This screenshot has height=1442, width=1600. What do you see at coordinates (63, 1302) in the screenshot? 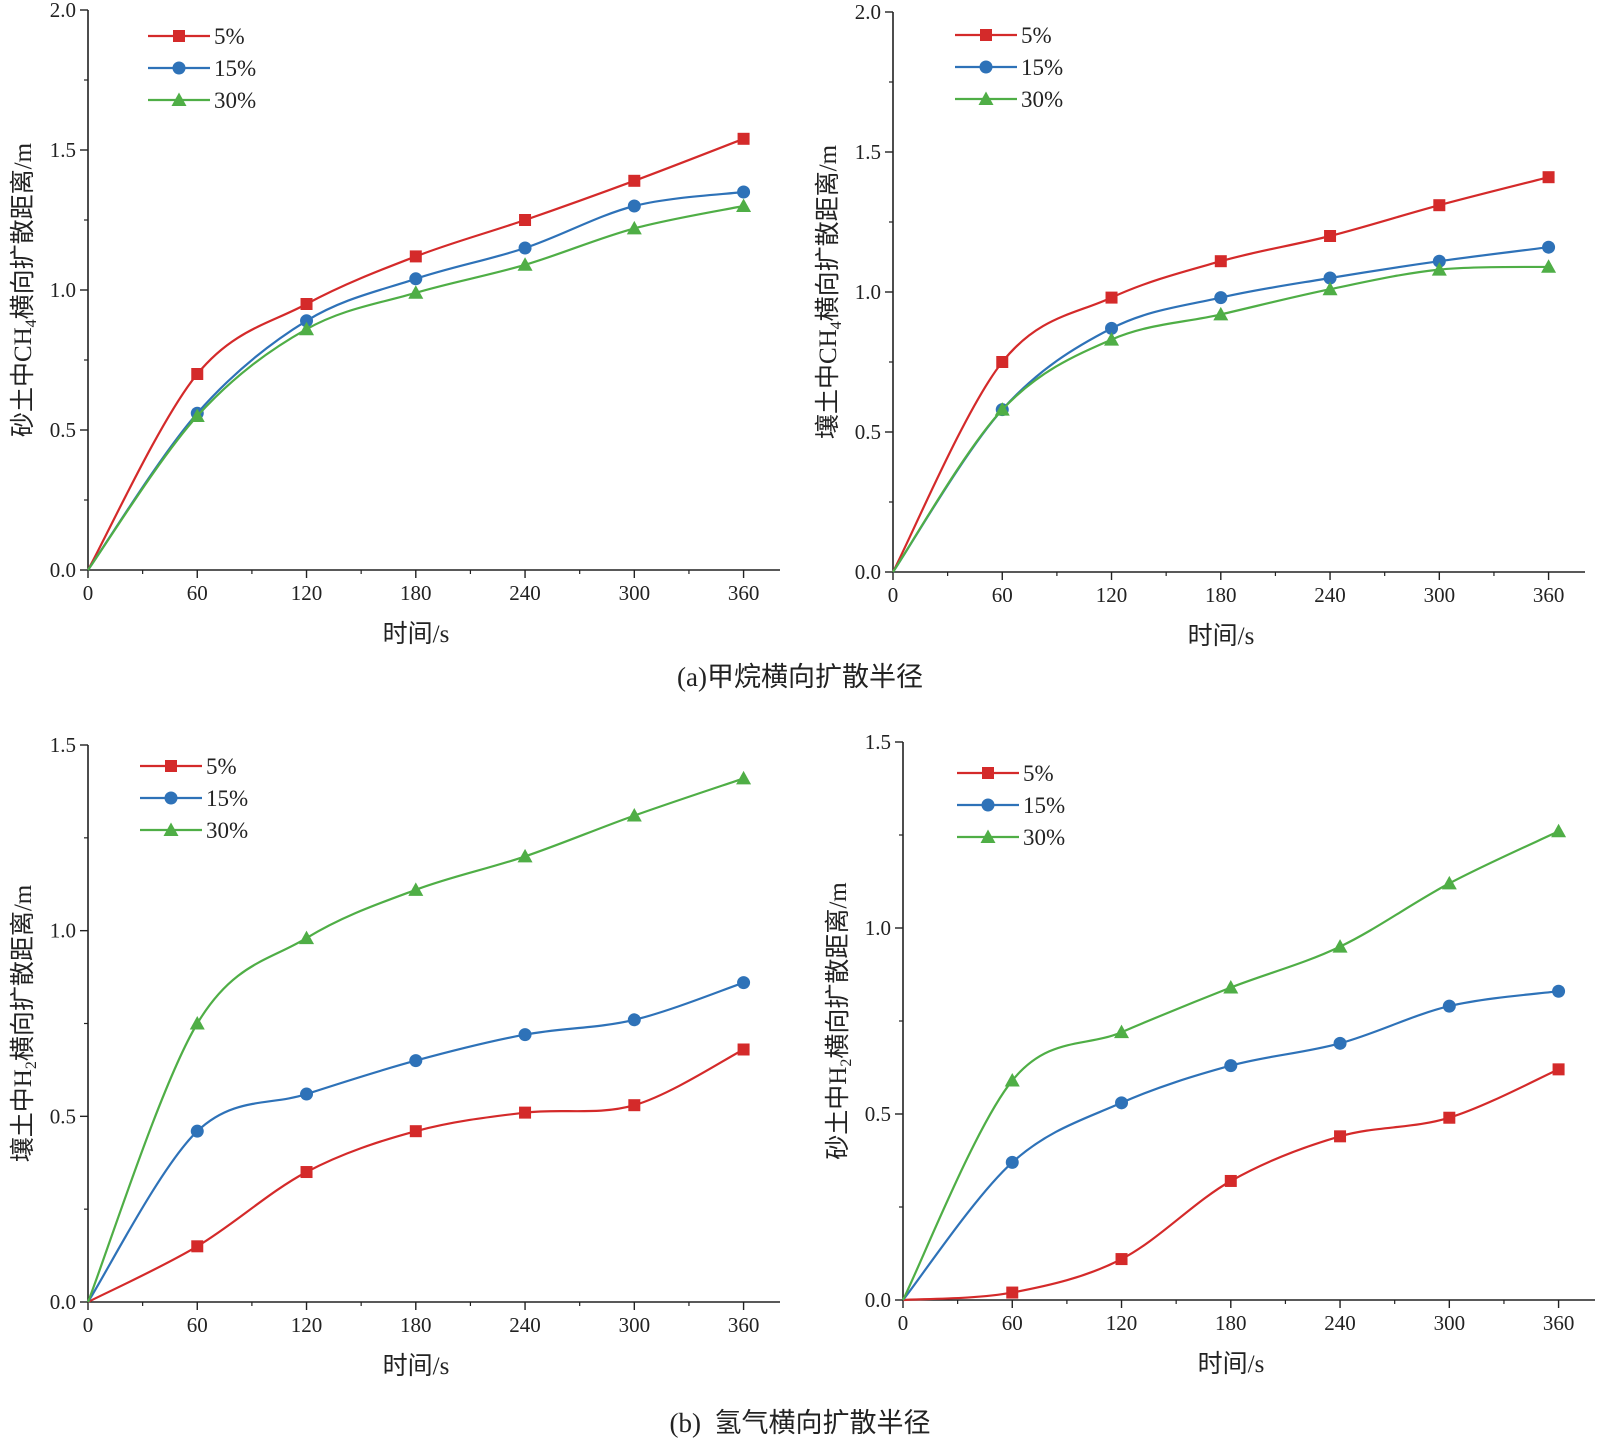
I see `y-tick-label: 0.0` at bounding box center [63, 1302].